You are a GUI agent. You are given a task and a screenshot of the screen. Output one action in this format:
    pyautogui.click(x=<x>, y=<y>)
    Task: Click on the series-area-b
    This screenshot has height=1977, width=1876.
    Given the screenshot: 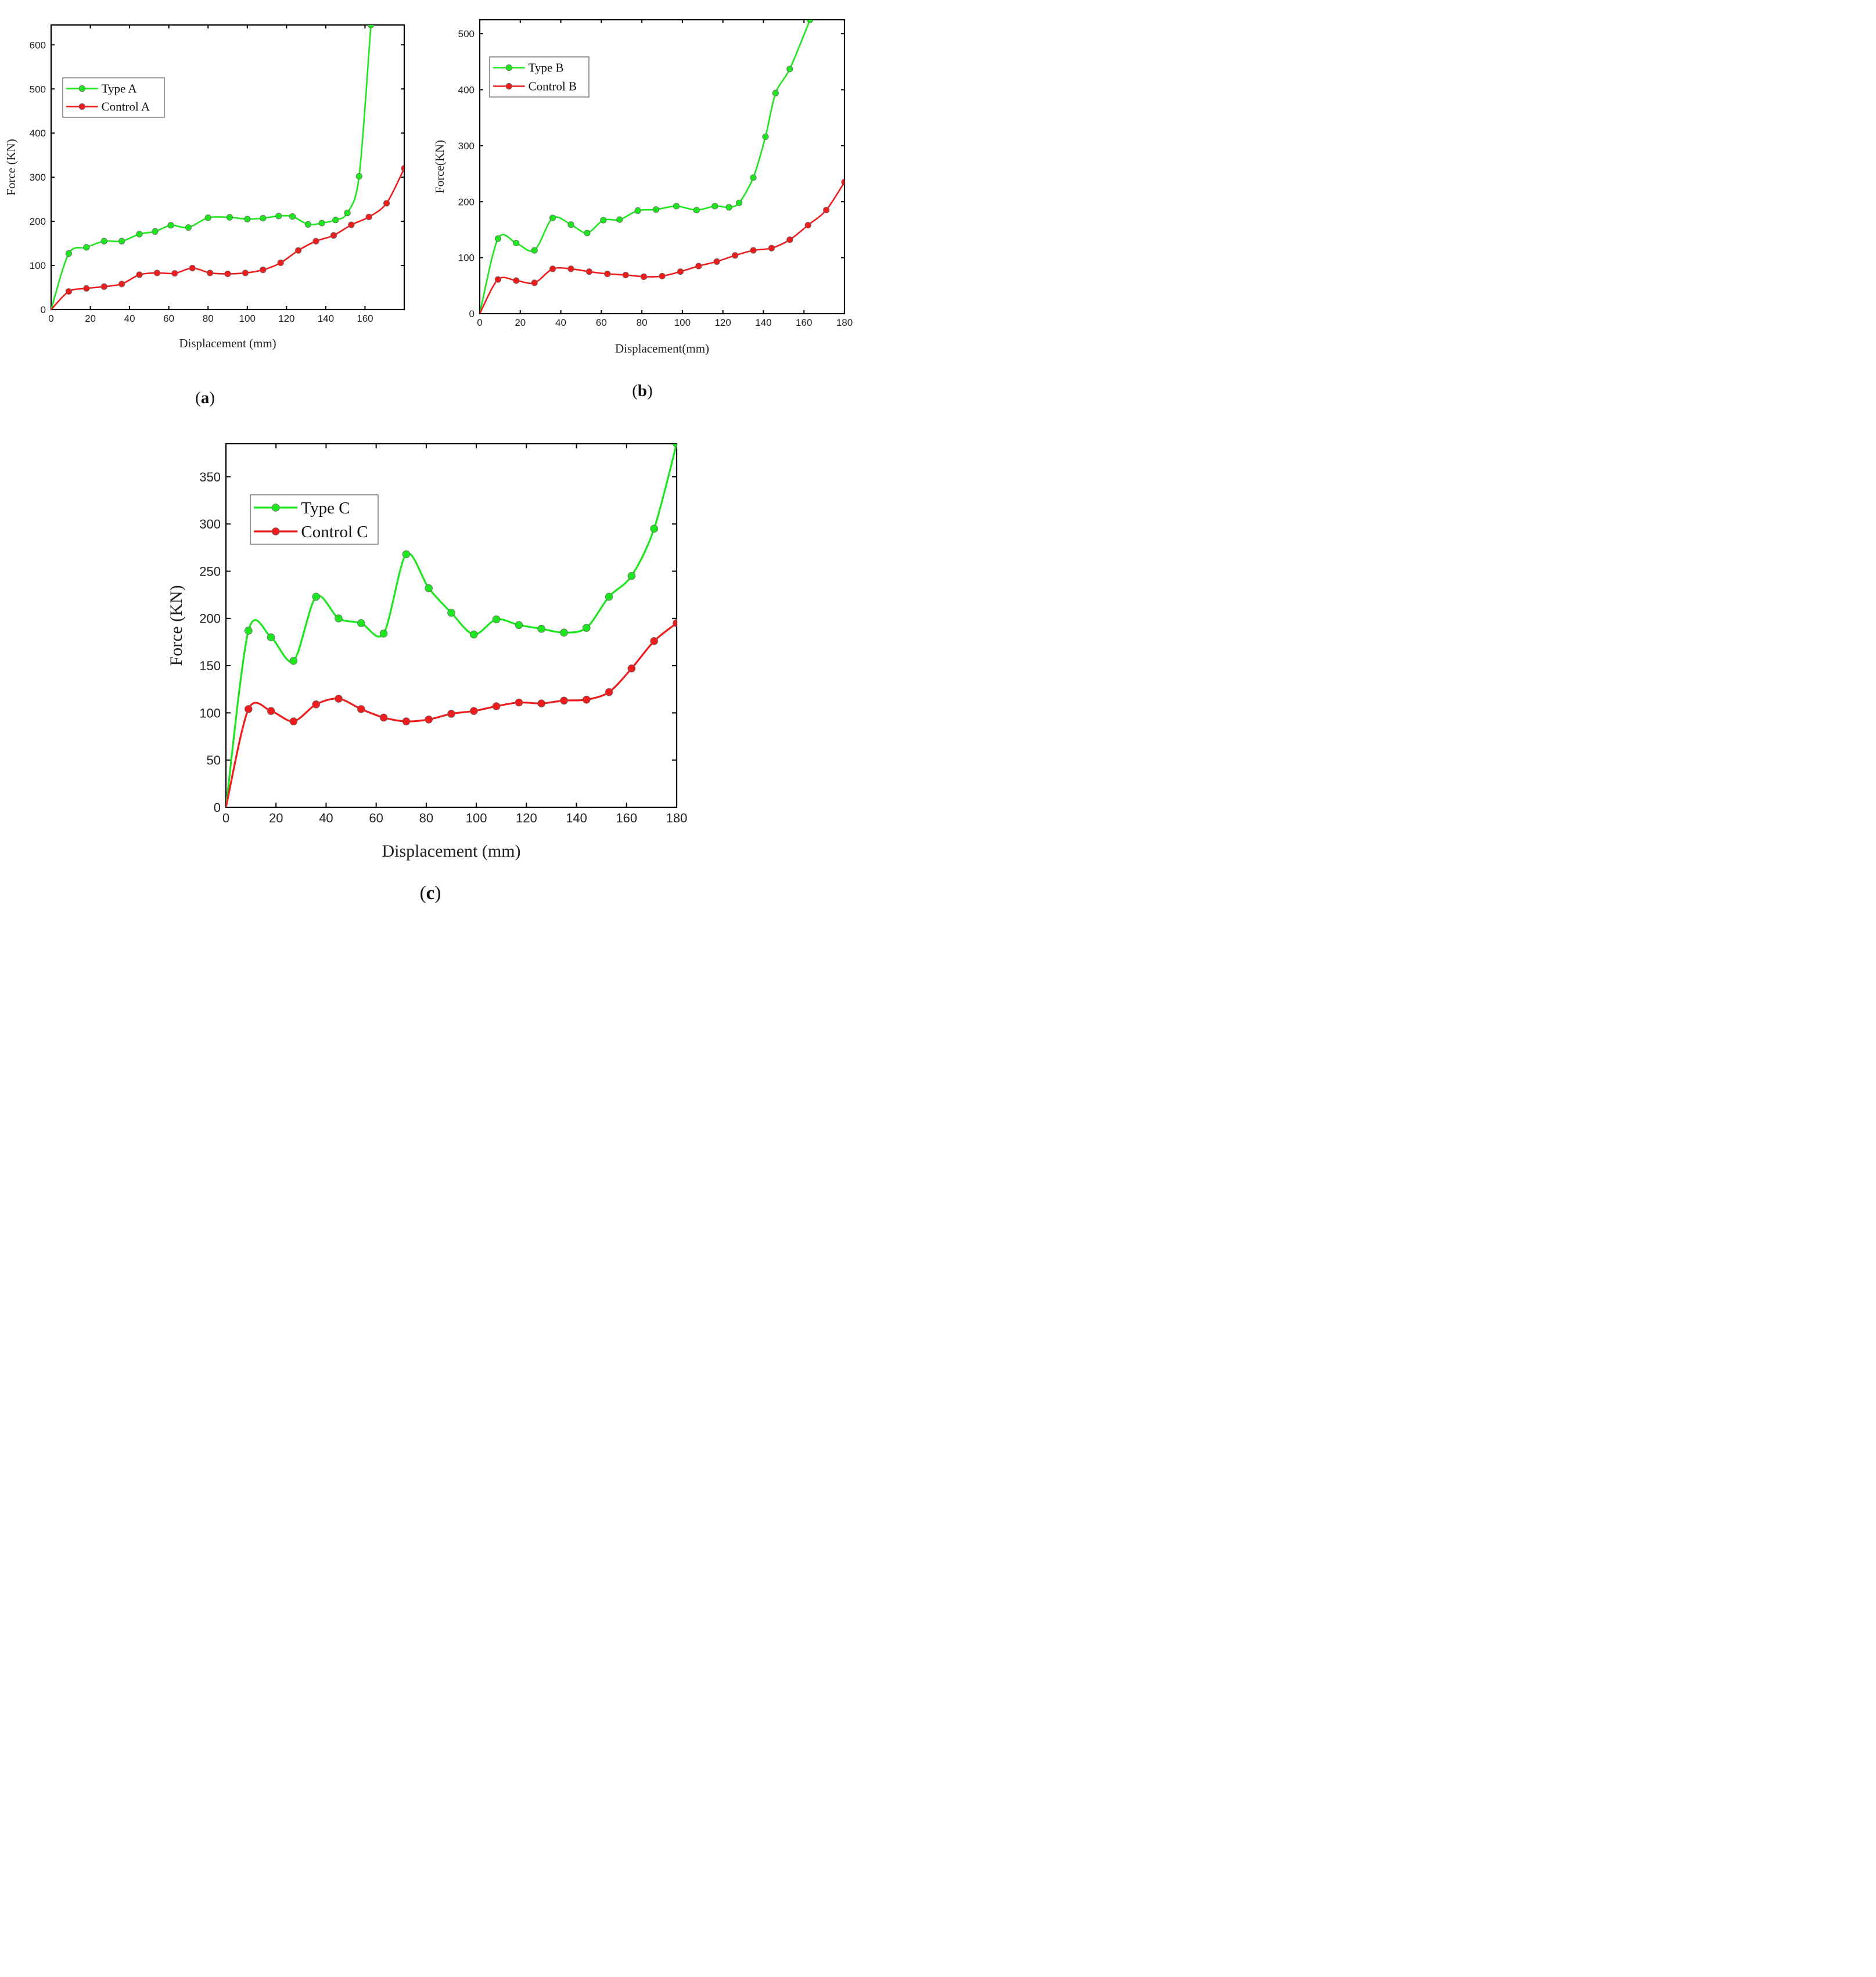 What is the action you would take?
    pyautogui.click(x=662, y=167)
    